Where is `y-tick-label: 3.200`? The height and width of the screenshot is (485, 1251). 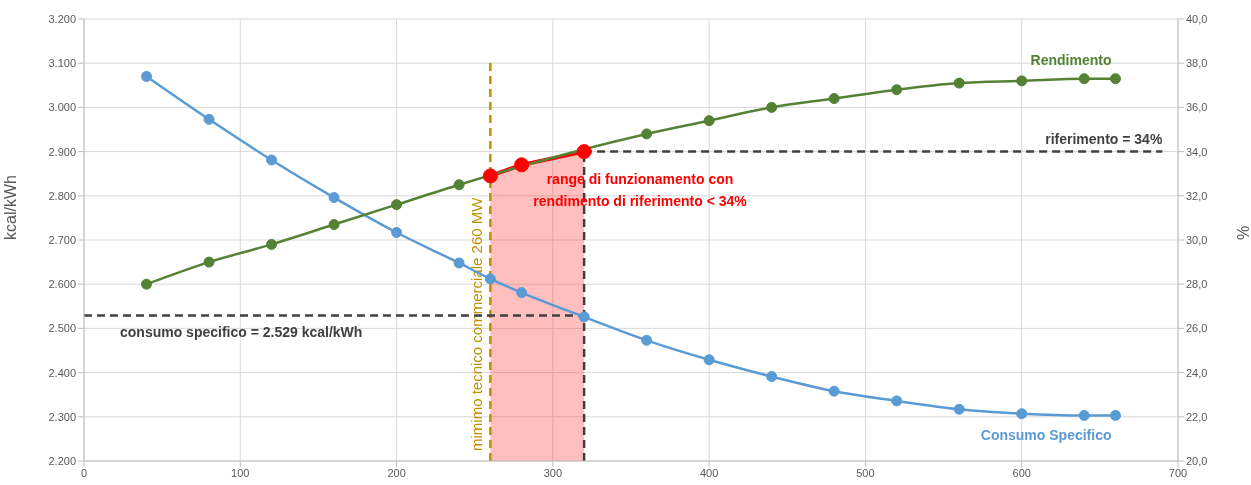
y-tick-label: 3.200 is located at coordinates (62, 18).